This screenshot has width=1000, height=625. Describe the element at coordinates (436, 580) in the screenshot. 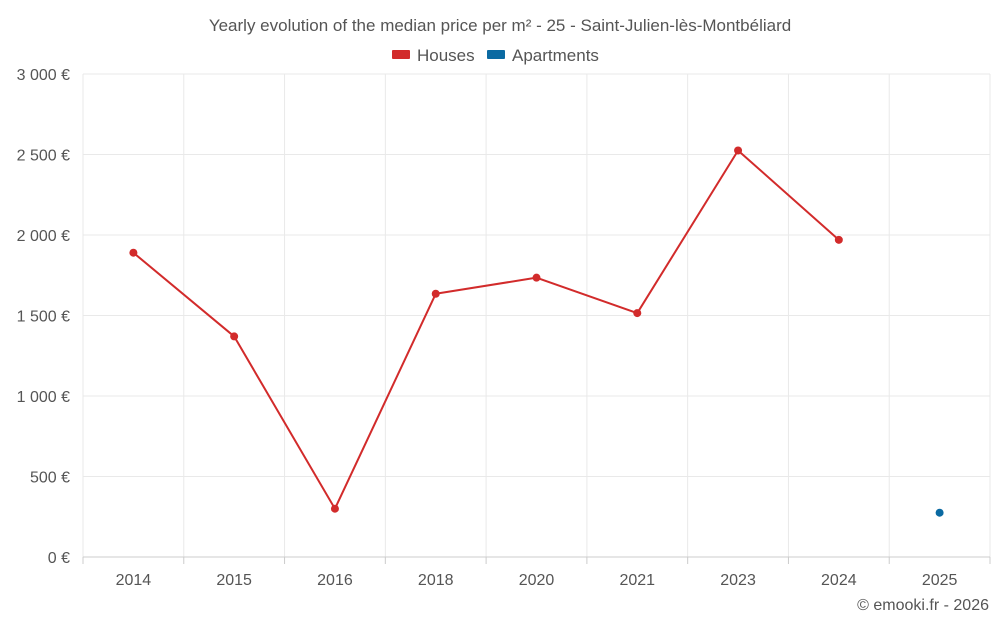

I see `x-tick-label-3: 2018` at that location.